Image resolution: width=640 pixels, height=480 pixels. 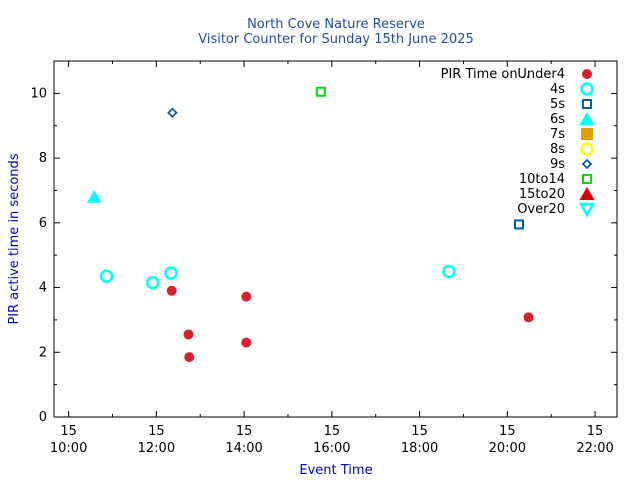 I want to click on legend-marker-10to14, so click(x=587, y=179).